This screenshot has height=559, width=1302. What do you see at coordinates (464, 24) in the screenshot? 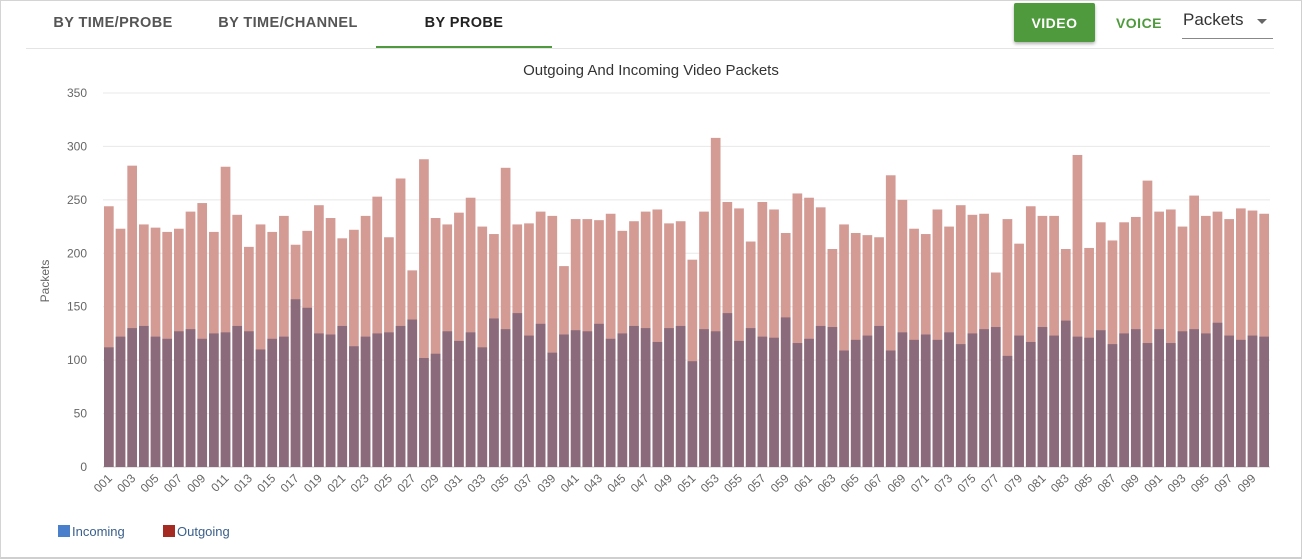
I see `tab-by-probe: BY PROBE` at bounding box center [464, 24].